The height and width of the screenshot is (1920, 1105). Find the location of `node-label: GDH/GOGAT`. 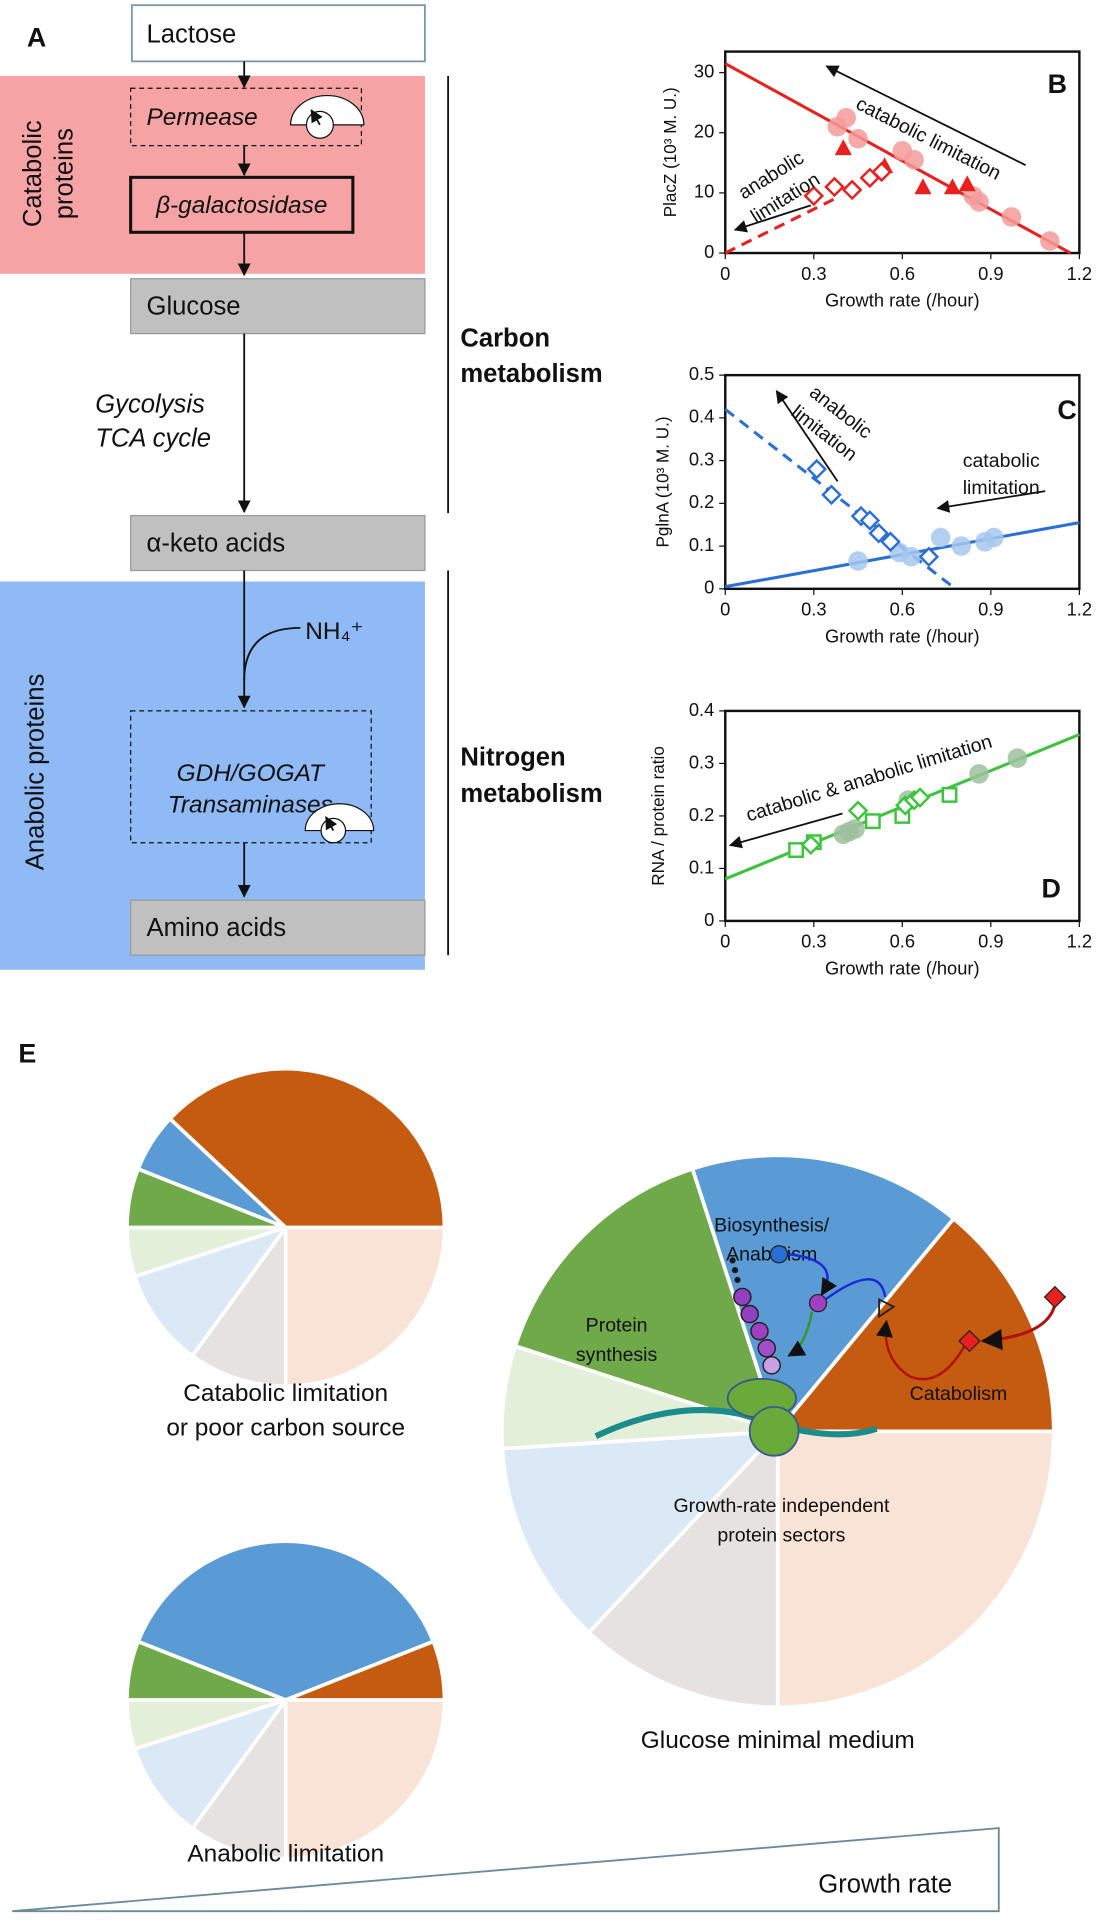

node-label: GDH/GOGAT is located at coordinates (251, 773).